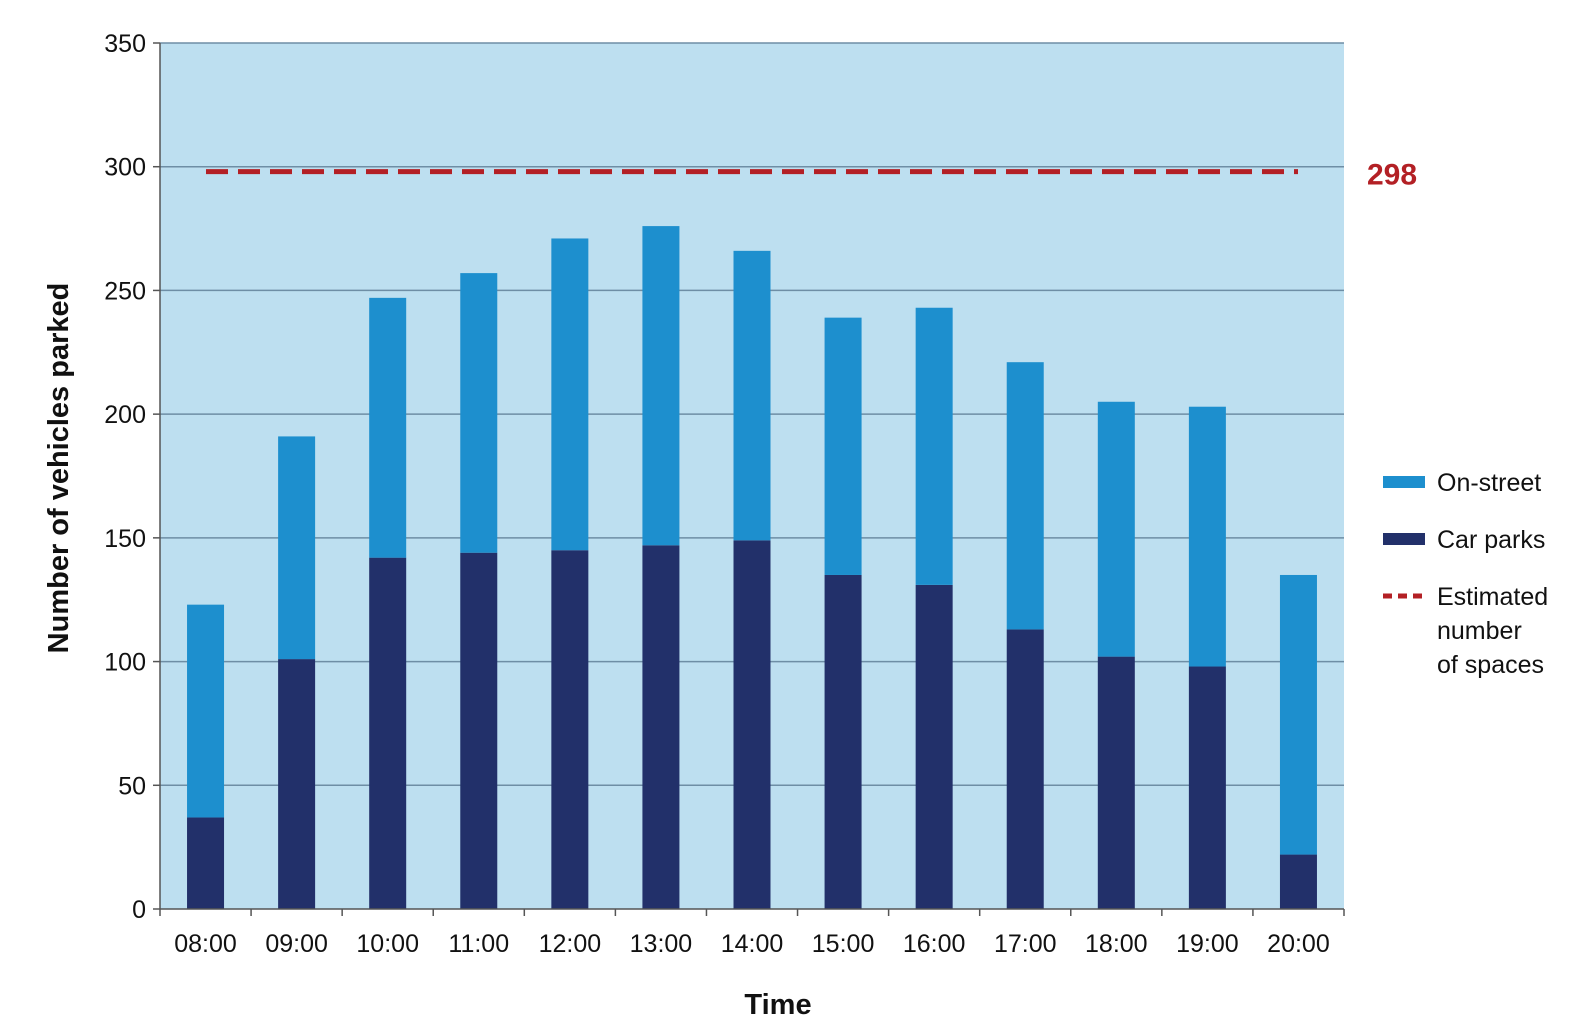 Image resolution: width=1577 pixels, height=1022 pixels. What do you see at coordinates (777, 1005) in the screenshot?
I see `x-axis-title: Time` at bounding box center [777, 1005].